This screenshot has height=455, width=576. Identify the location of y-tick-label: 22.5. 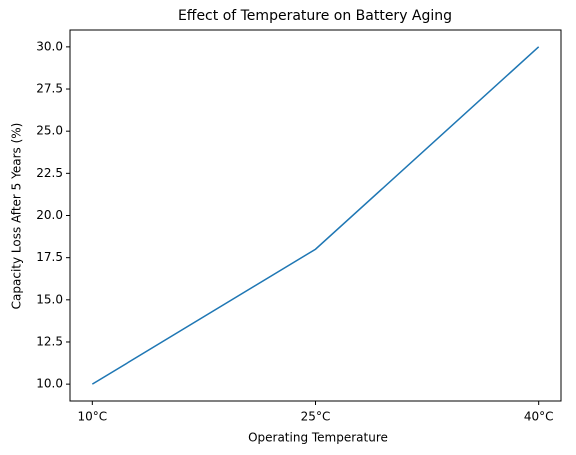
(49, 173).